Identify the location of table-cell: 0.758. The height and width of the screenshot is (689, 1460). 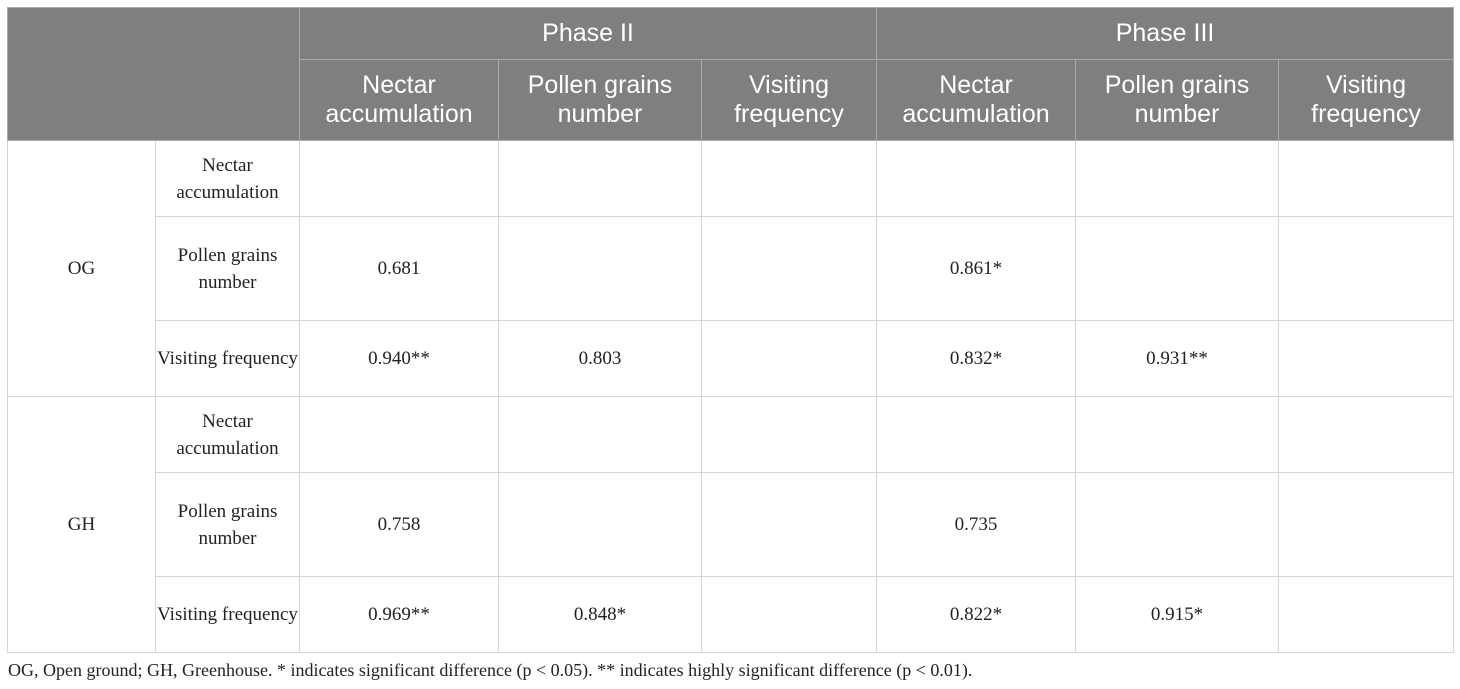
(399, 524).